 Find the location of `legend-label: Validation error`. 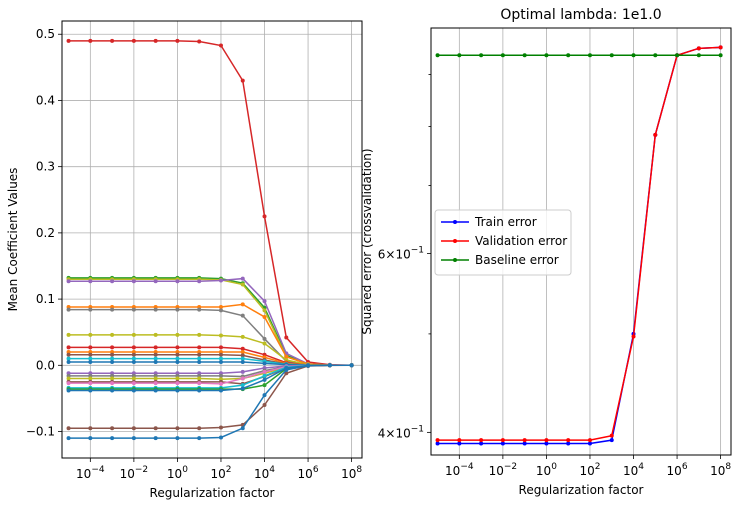

legend-label: Validation error is located at coordinates (521, 241).